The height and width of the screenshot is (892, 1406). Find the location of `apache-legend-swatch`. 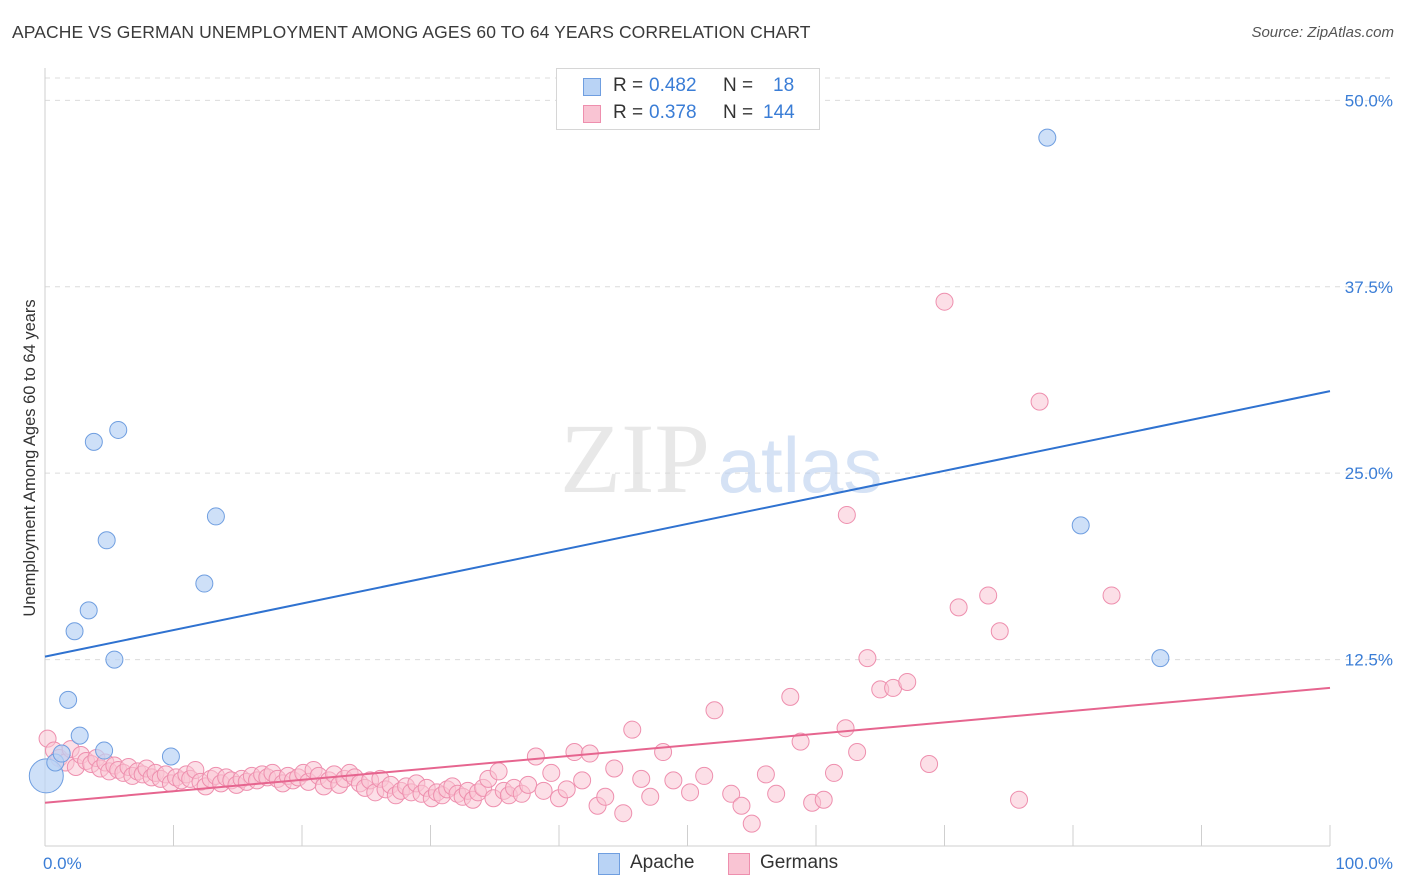

apache-legend-swatch is located at coordinates (609, 864).